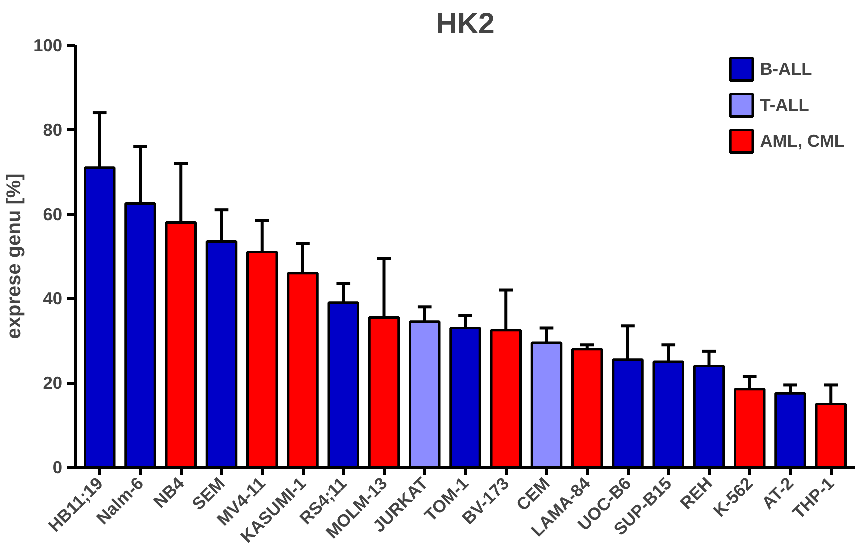  I want to click on y-tick-label: 60, so click(53, 214).